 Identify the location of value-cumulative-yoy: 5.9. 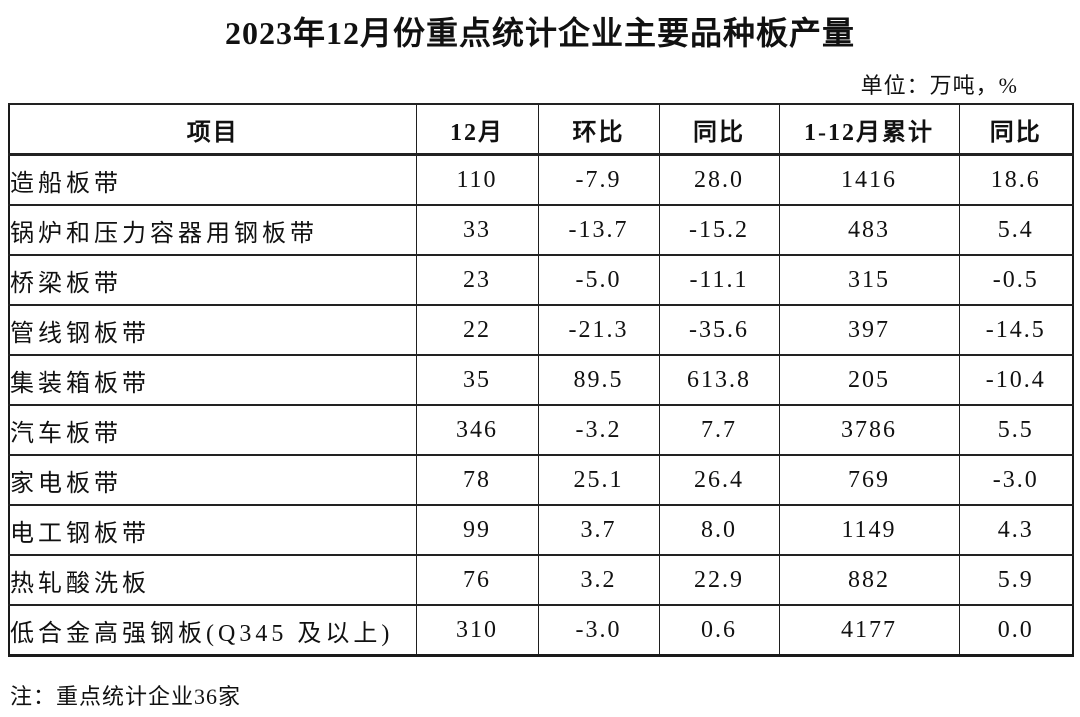
(1016, 580).